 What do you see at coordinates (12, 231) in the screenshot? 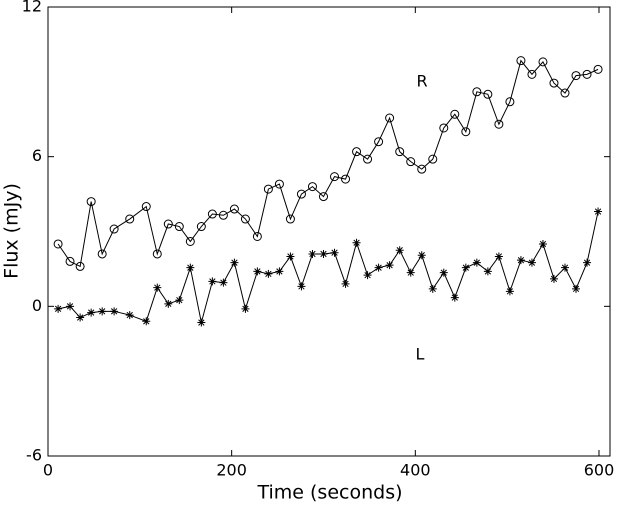
I see `y-axis-label: Flux (mJy)` at bounding box center [12, 231].